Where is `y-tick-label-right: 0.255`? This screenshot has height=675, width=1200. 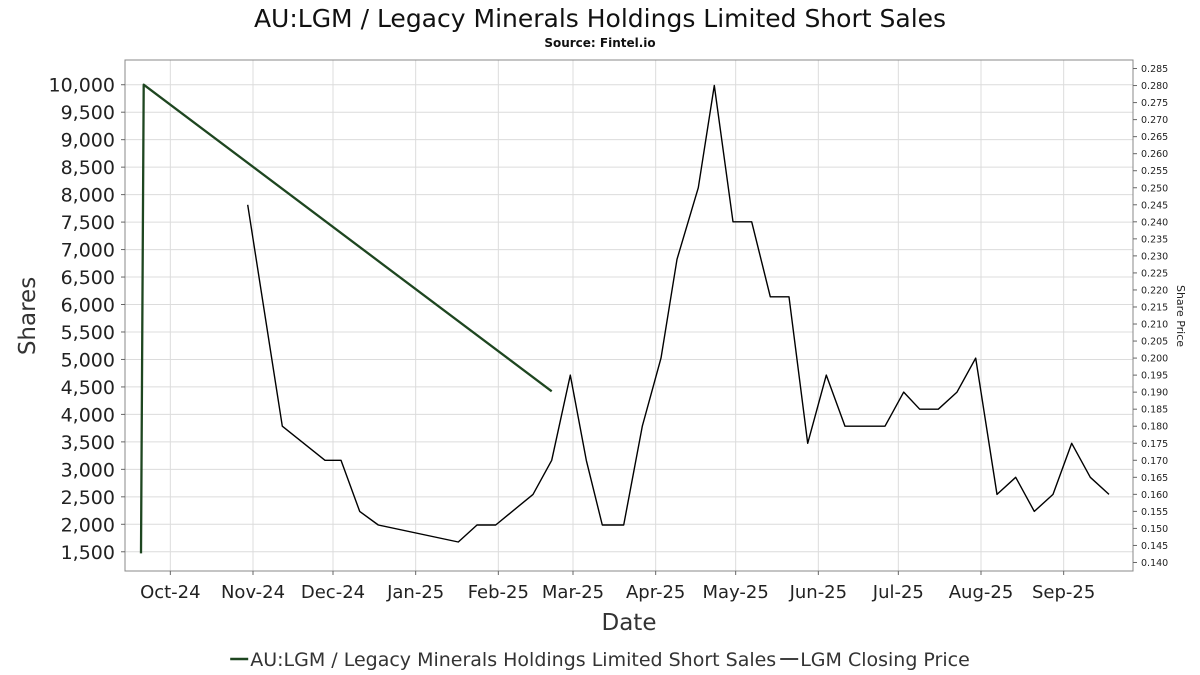 y-tick-label-right: 0.255 is located at coordinates (1154, 171).